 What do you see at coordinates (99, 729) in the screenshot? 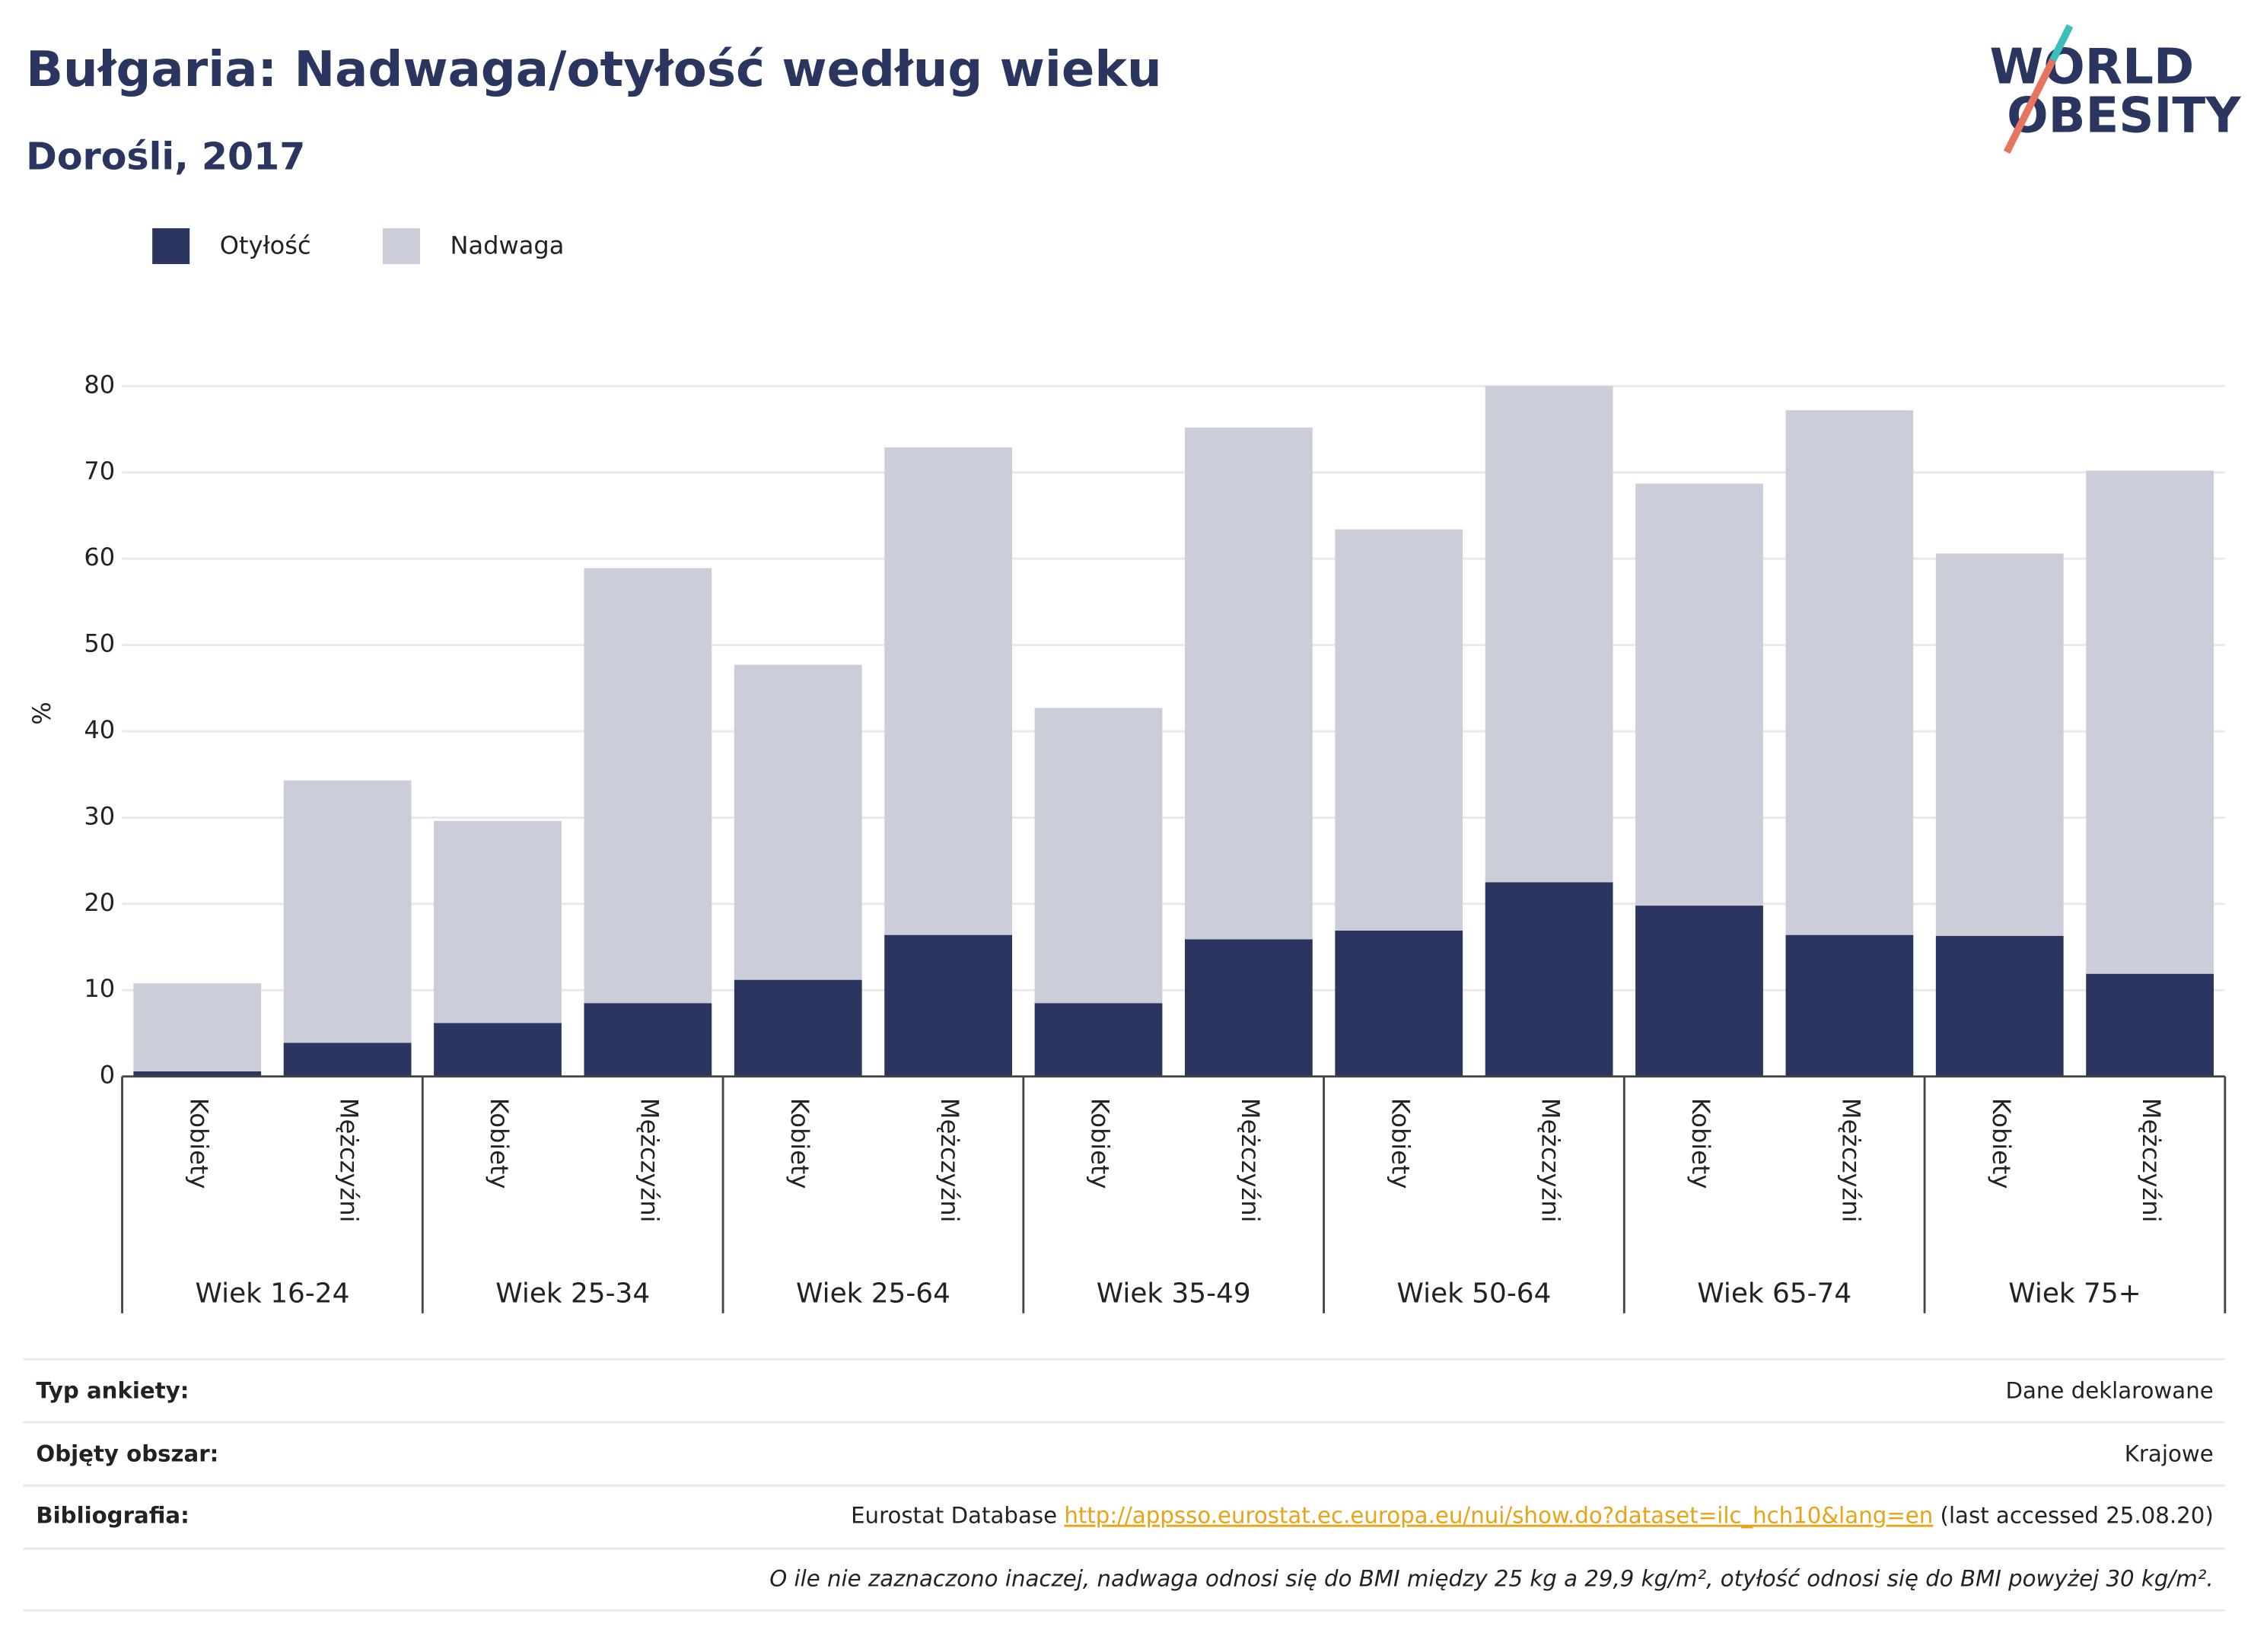
I see `y-tick-label: 40` at bounding box center [99, 729].